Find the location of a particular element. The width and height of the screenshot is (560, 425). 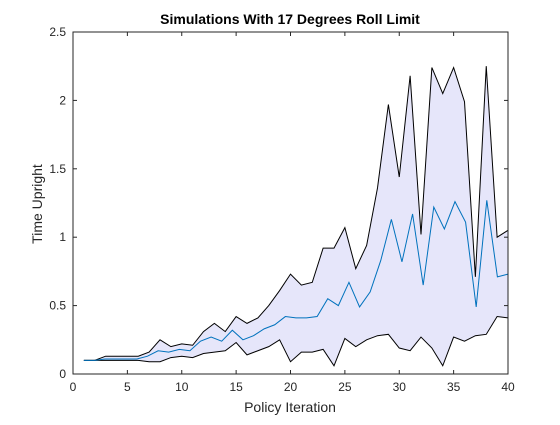

x-axis-label: Policy Iteration is located at coordinates (290, 407).